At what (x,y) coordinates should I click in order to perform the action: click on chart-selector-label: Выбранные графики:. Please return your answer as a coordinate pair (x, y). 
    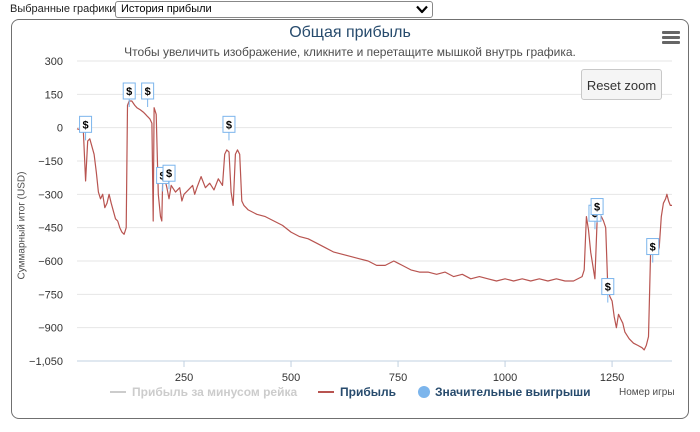
    Looking at the image, I should click on (64, 9).